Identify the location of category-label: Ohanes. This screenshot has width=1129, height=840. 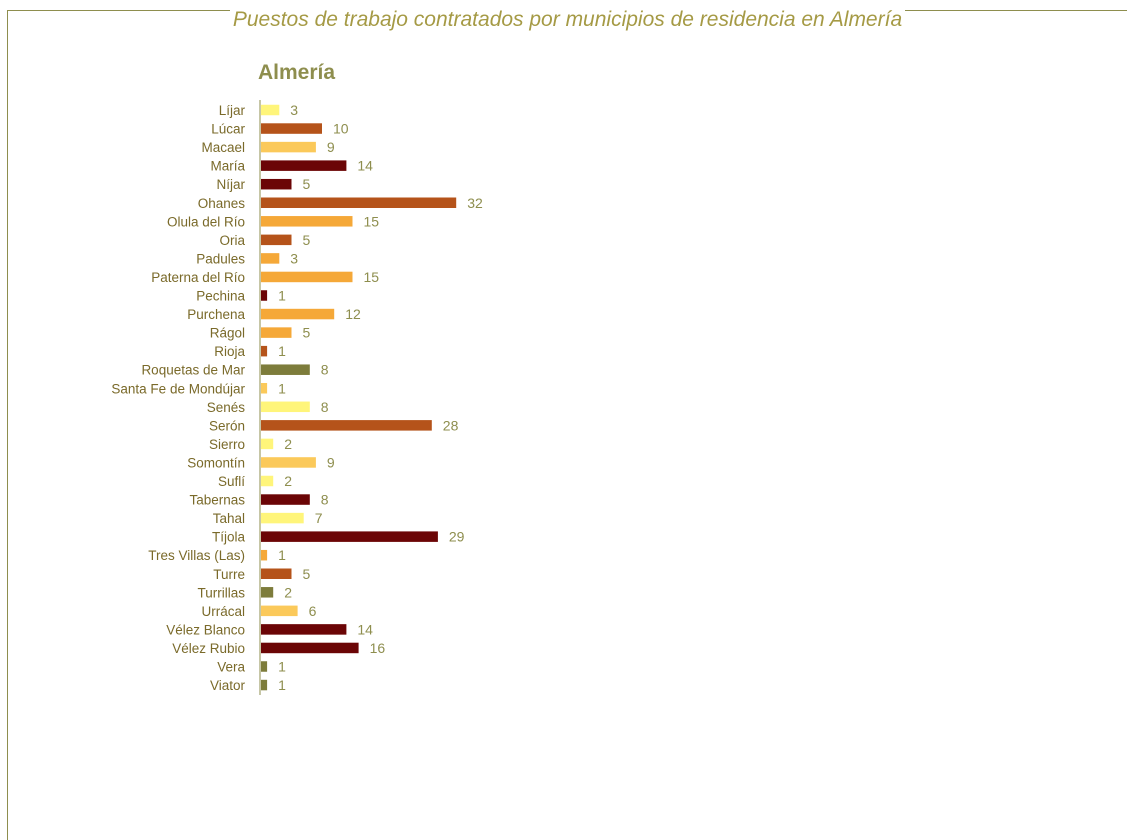
(222, 203).